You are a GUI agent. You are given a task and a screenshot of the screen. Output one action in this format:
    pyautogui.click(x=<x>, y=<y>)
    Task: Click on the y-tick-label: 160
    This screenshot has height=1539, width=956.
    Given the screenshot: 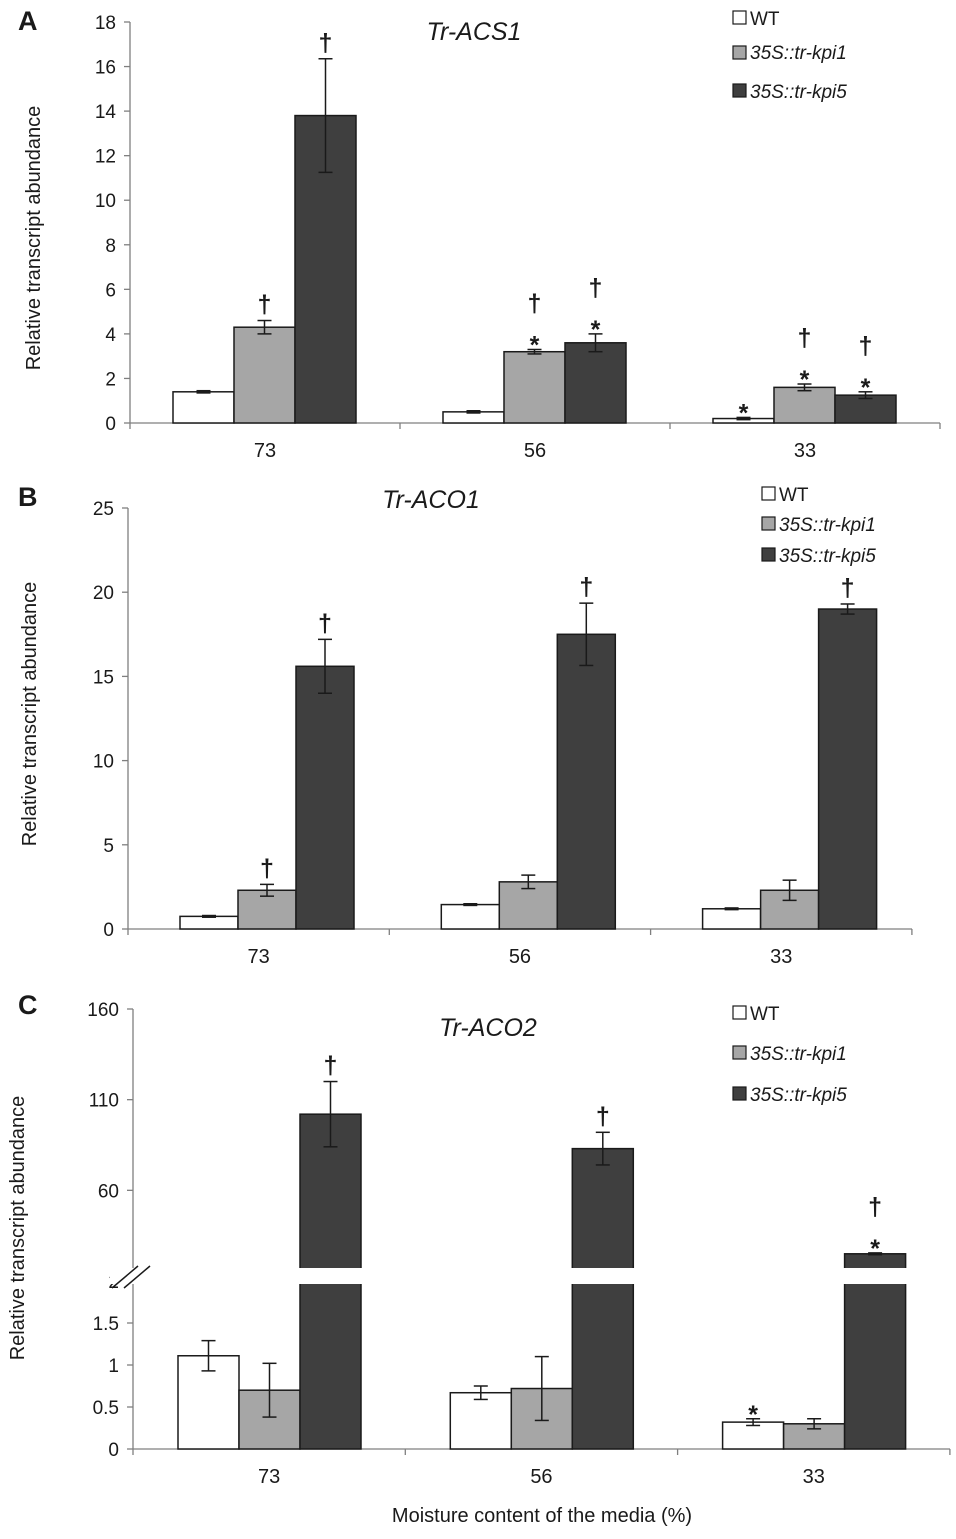 What is the action you would take?
    pyautogui.click(x=103, y=1010)
    